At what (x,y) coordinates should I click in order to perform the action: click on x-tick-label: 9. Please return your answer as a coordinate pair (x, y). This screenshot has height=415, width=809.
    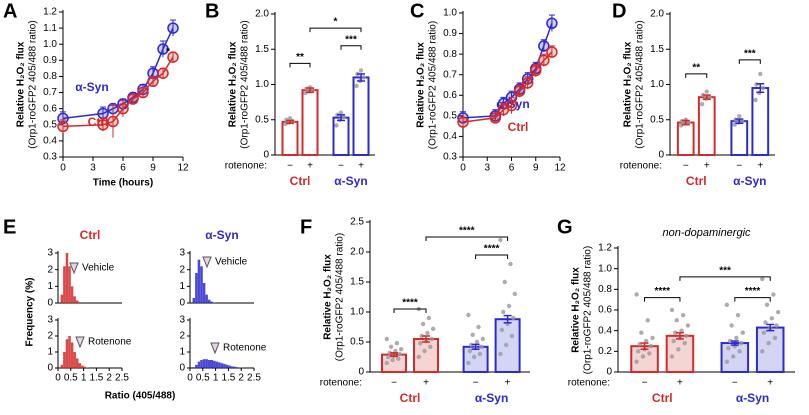
    Looking at the image, I should click on (536, 168).